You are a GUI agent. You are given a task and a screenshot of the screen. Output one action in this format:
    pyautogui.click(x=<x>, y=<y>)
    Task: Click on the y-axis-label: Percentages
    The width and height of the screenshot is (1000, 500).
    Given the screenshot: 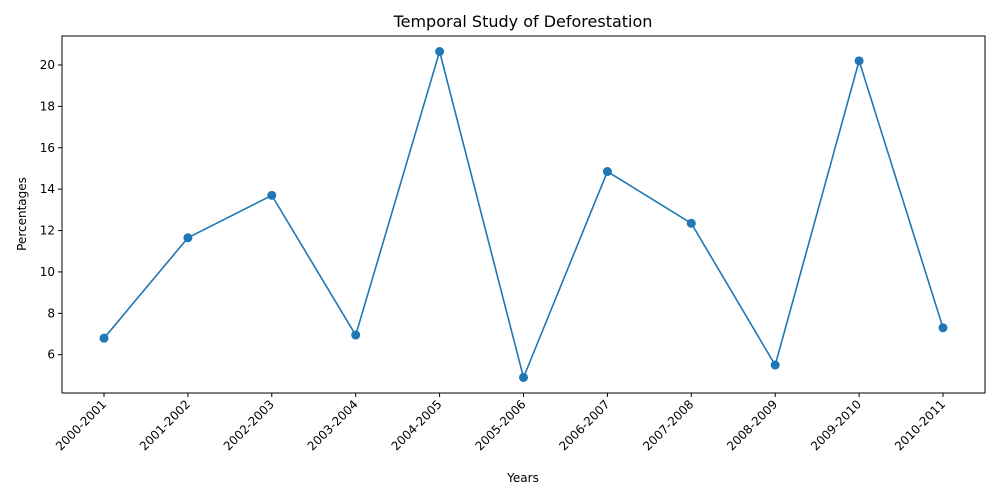 What is the action you would take?
    pyautogui.click(x=22, y=214)
    